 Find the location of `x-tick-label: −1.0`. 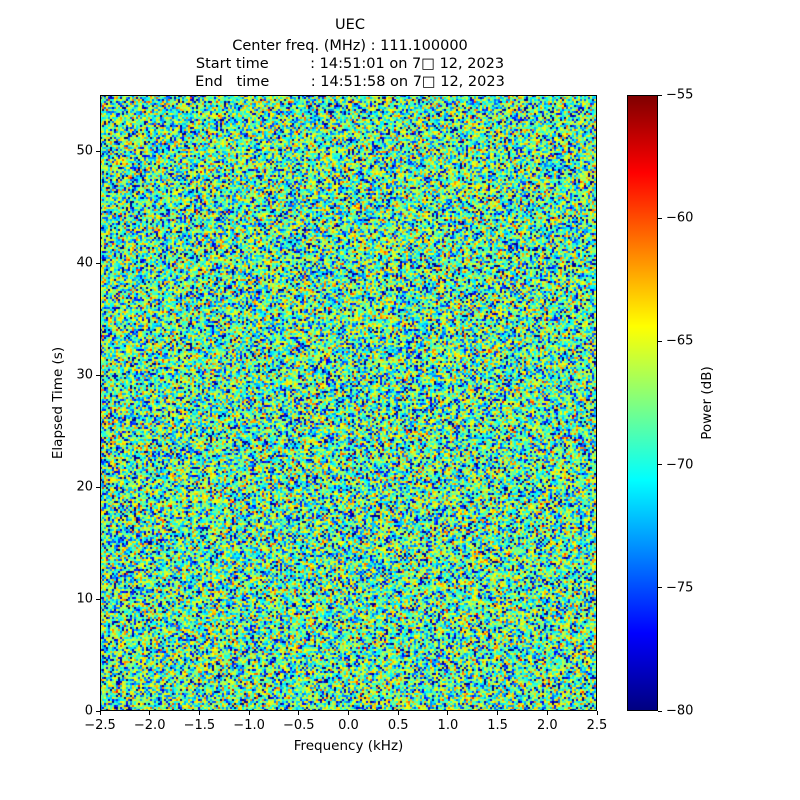

x-tick-label: −1.0 is located at coordinates (249, 725).